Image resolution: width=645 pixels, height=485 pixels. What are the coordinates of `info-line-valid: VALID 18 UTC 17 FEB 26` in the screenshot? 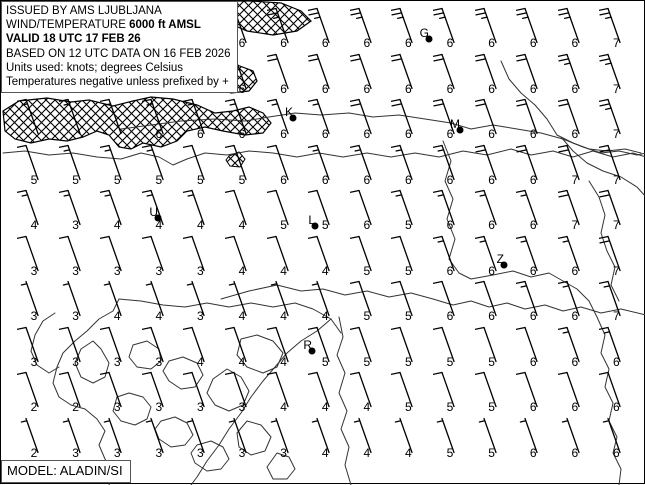 It's located at (73, 39).